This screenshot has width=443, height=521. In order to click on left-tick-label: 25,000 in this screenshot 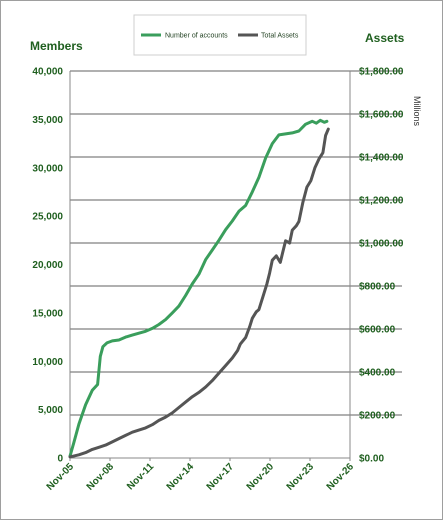, I will do `click(47, 217)`.